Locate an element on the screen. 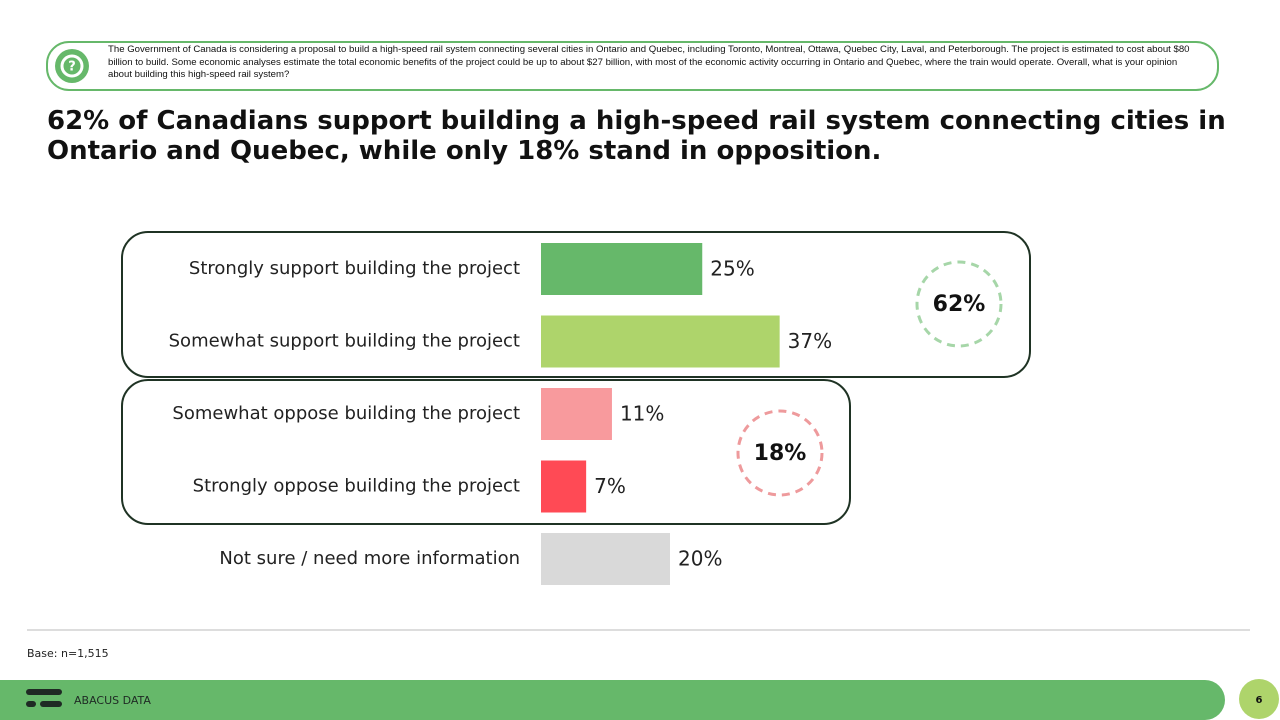 The height and width of the screenshot is (720, 1280). oppose-net-circle is located at coordinates (780, 453).